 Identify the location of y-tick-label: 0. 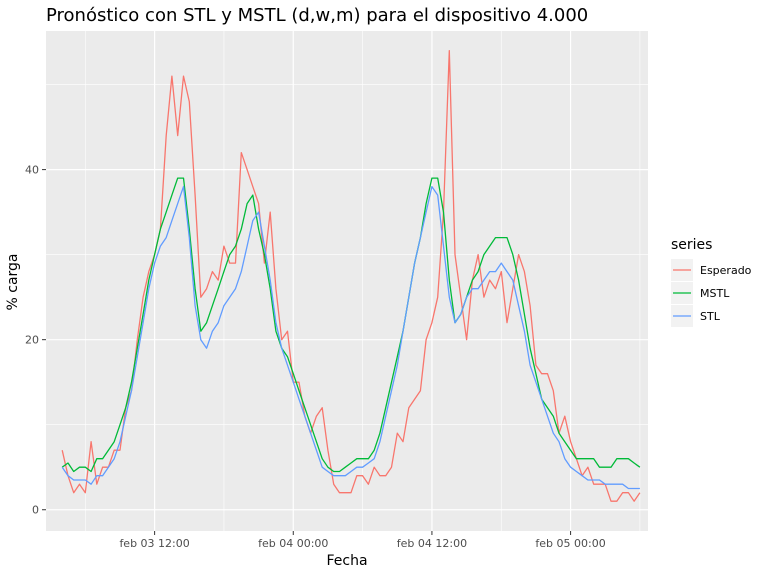
(35, 510).